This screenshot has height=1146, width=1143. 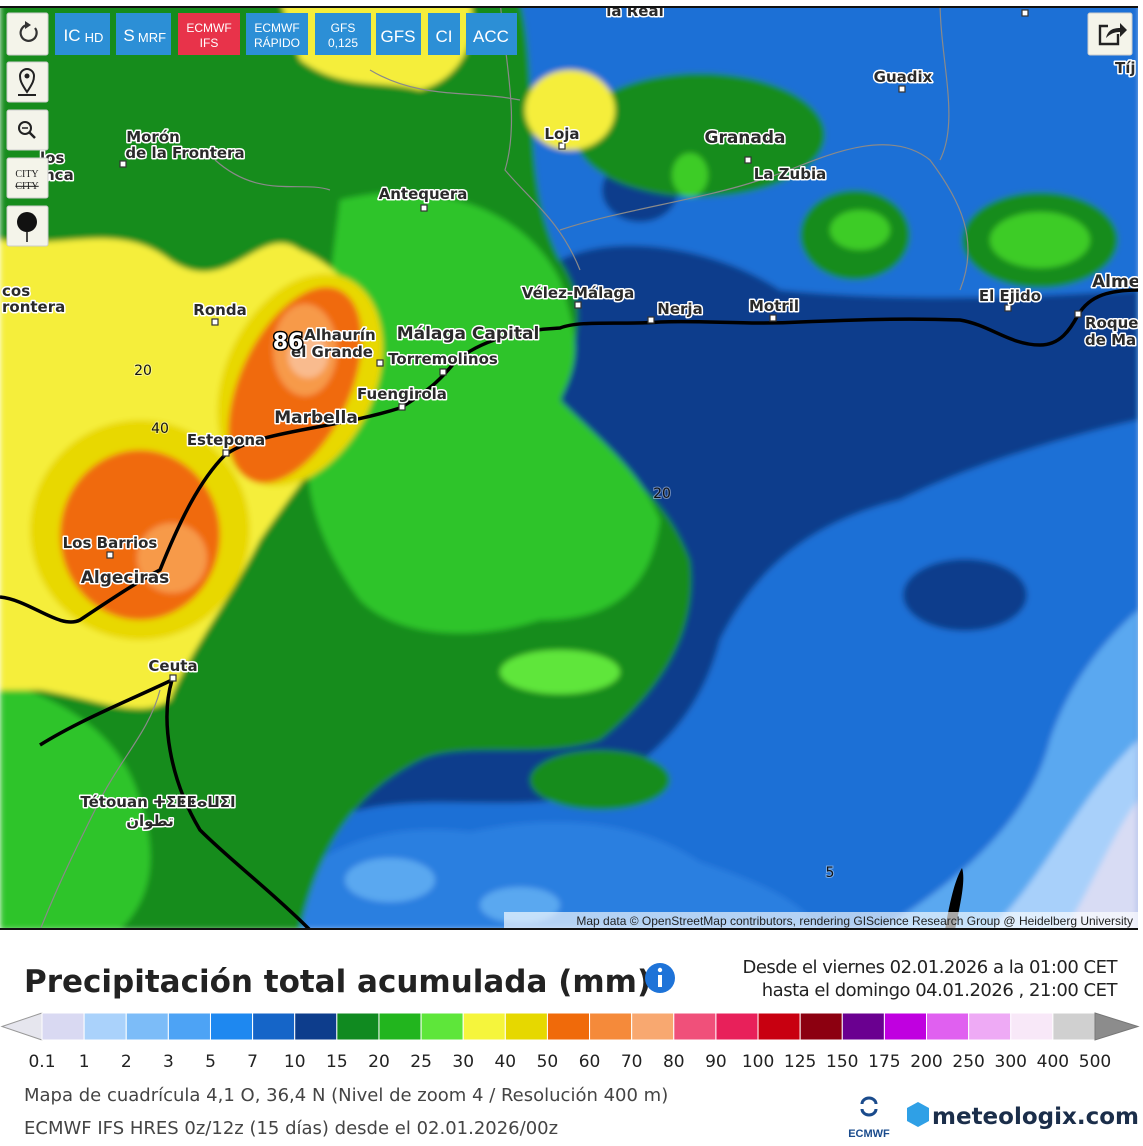 I want to click on button-label: 0,125, so click(x=343, y=43).